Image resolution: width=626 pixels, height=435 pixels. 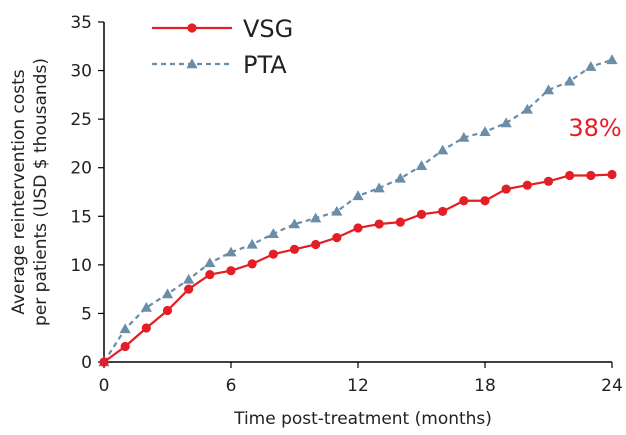 I want to click on legend-marker-pta, so click(x=192, y=63).